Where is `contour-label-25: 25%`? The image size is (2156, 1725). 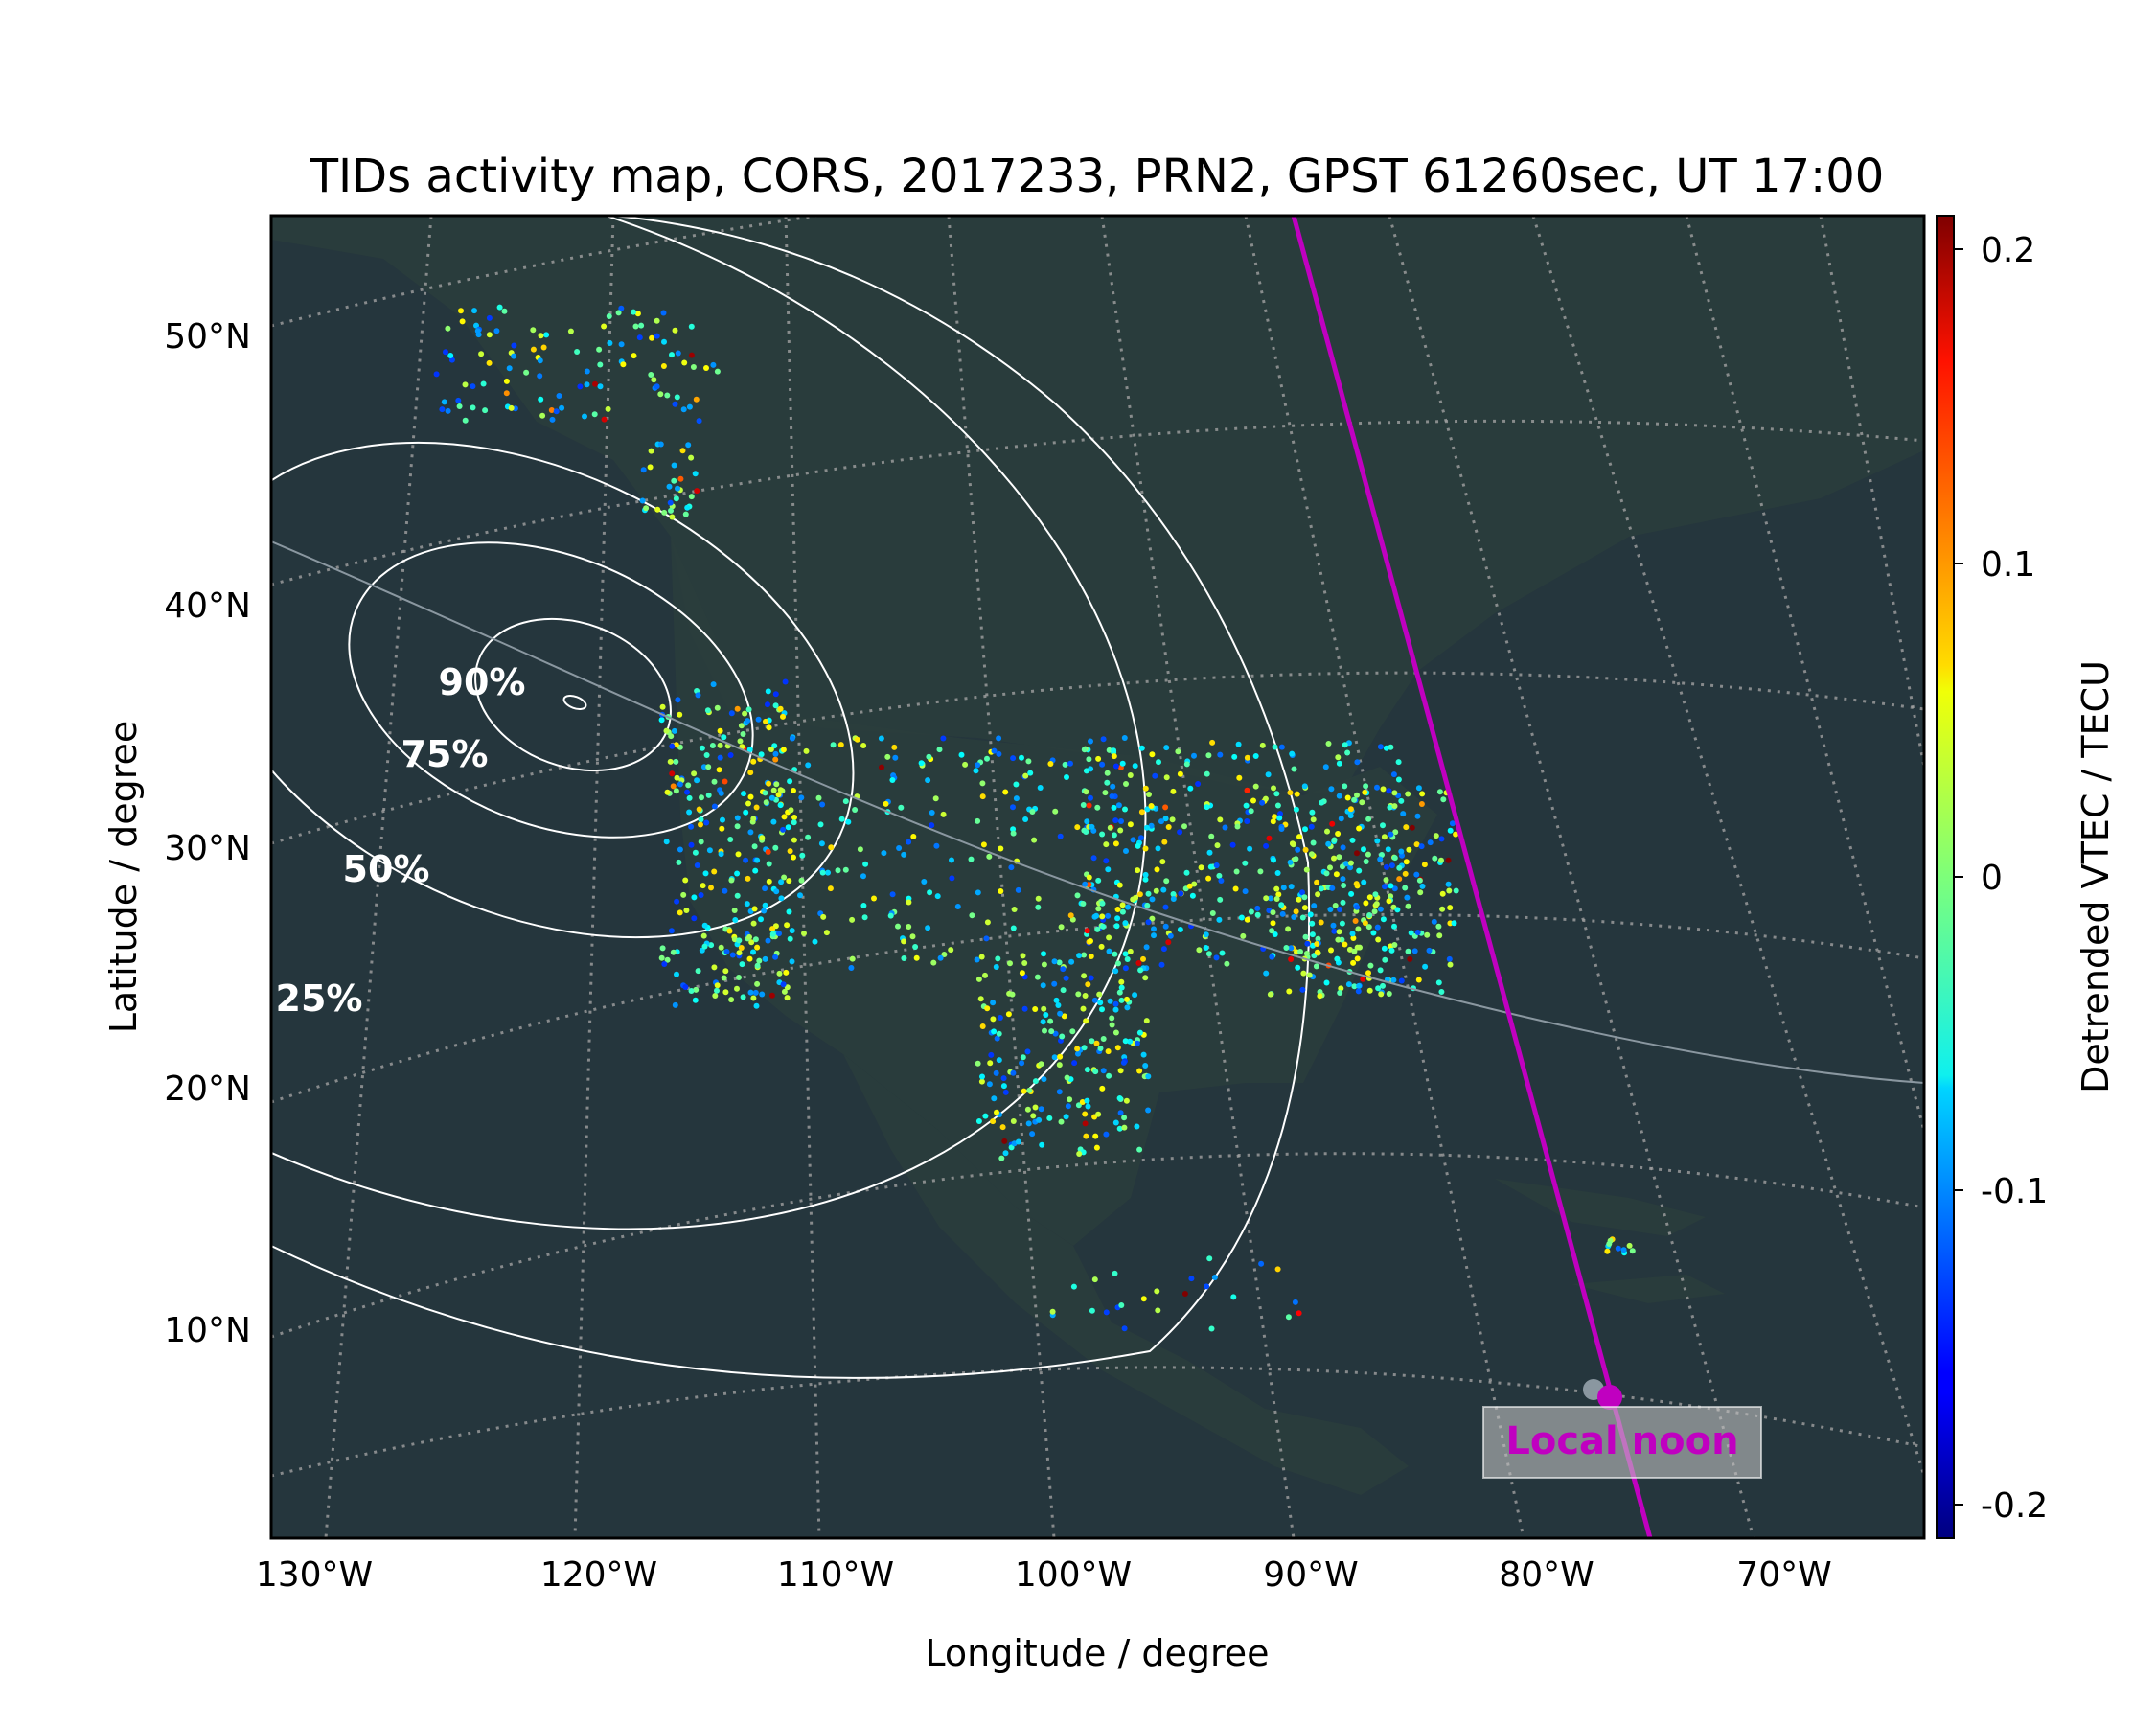
contour-label-25: 25% is located at coordinates (319, 999).